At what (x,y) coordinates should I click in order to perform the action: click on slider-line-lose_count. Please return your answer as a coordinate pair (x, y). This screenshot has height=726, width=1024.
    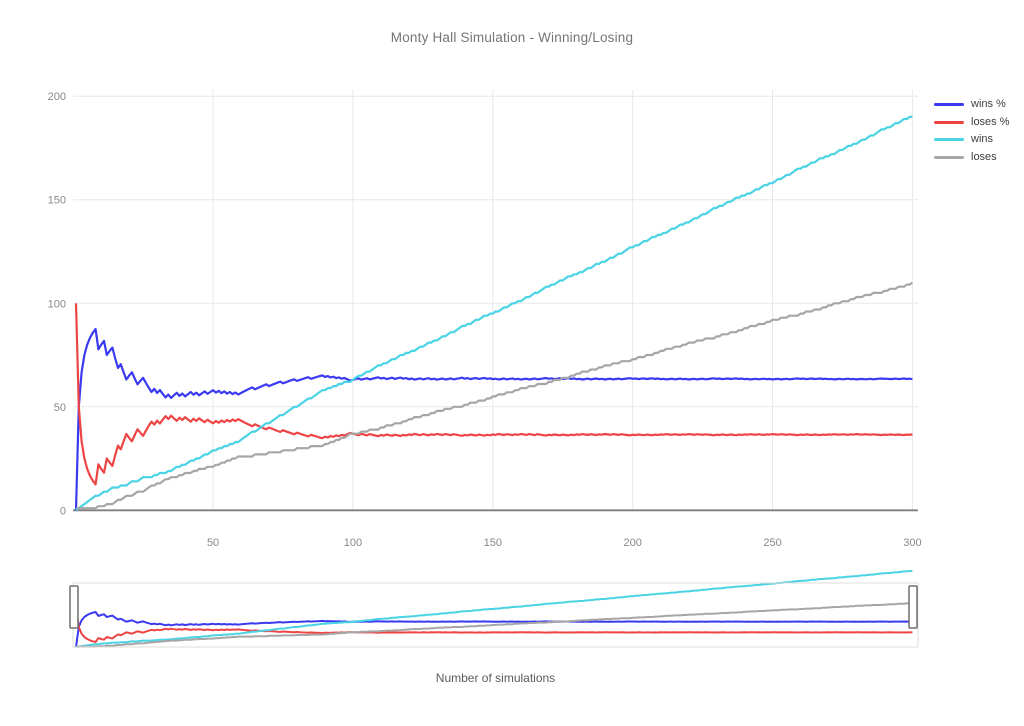
    Looking at the image, I should click on (494, 625).